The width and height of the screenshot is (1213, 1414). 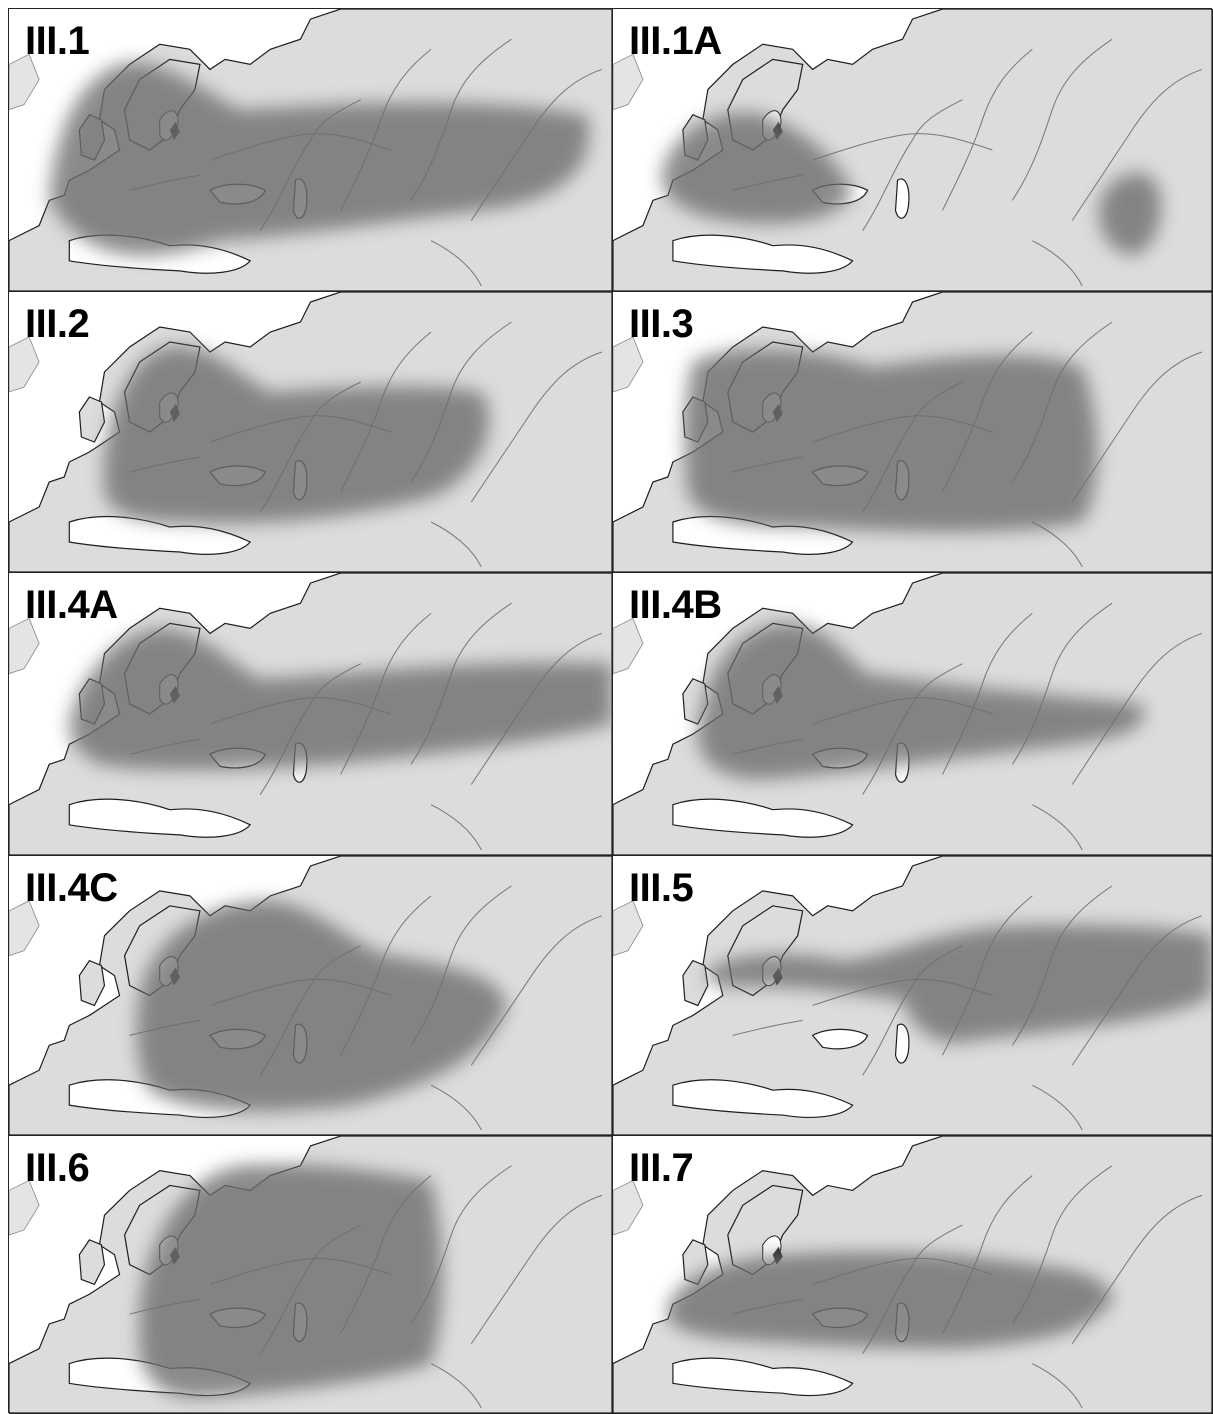 I want to click on panel-label: III.5, so click(x=661, y=888).